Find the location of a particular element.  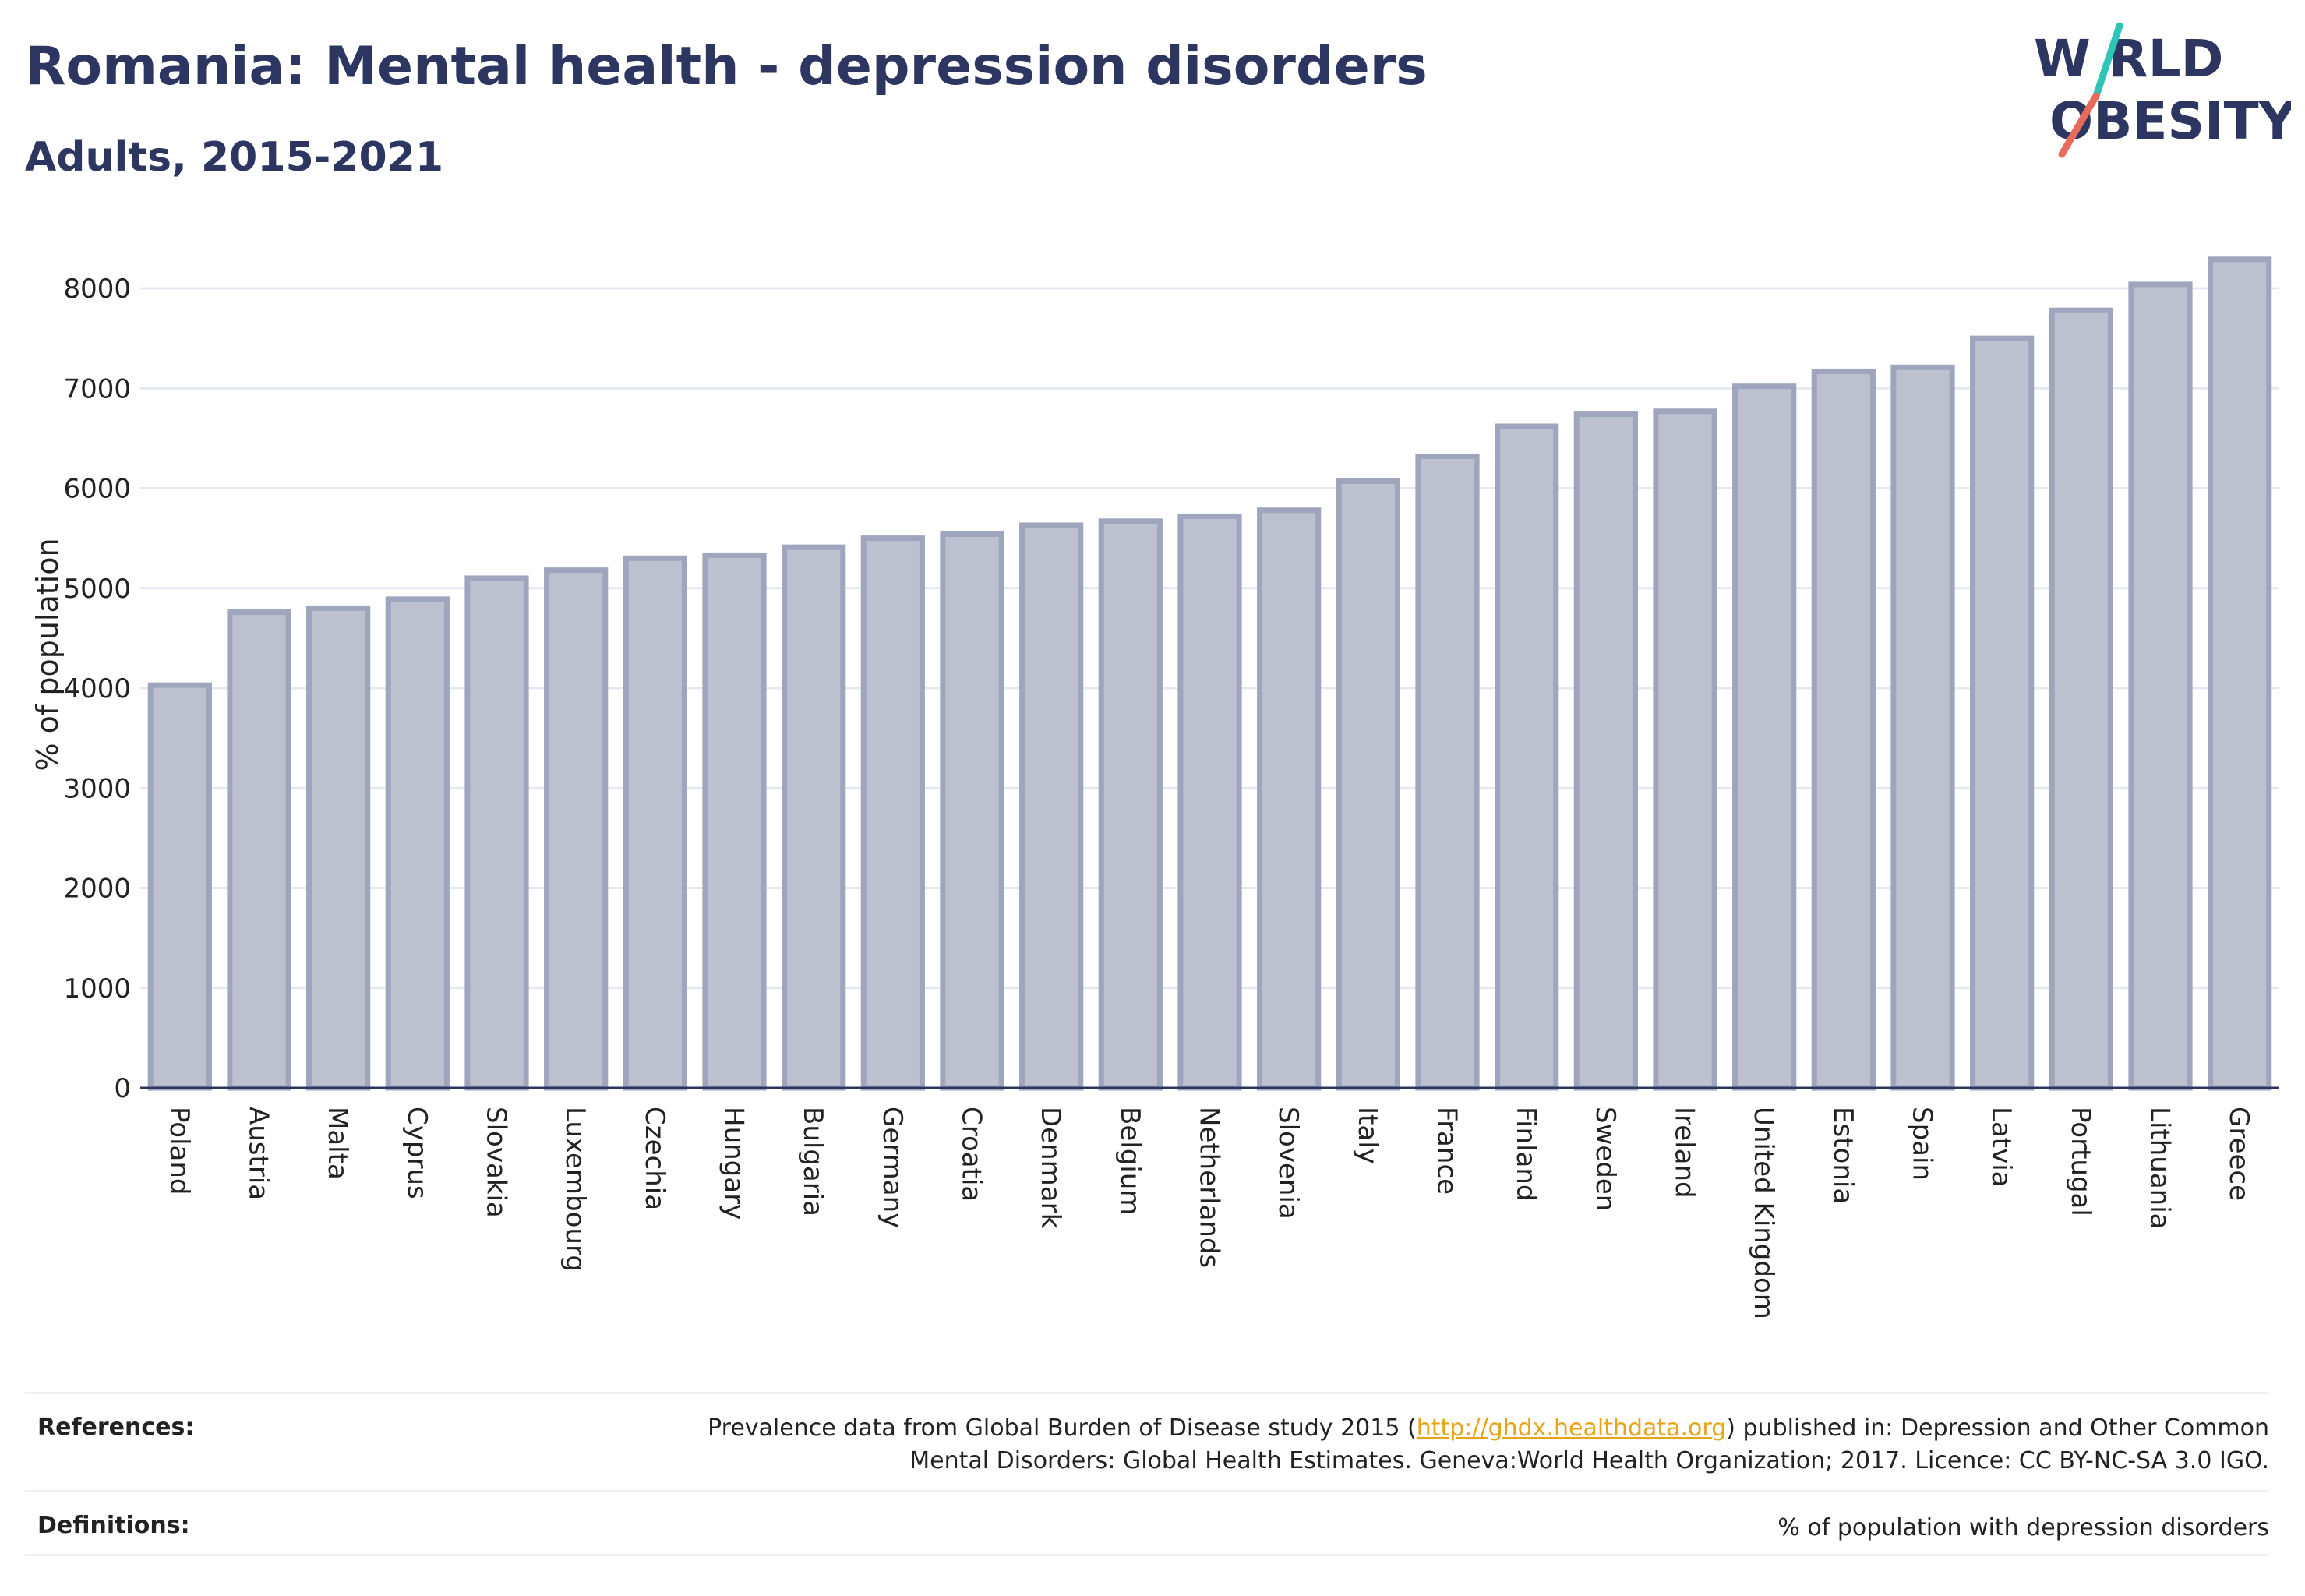

bar-poland is located at coordinates (179, 886).